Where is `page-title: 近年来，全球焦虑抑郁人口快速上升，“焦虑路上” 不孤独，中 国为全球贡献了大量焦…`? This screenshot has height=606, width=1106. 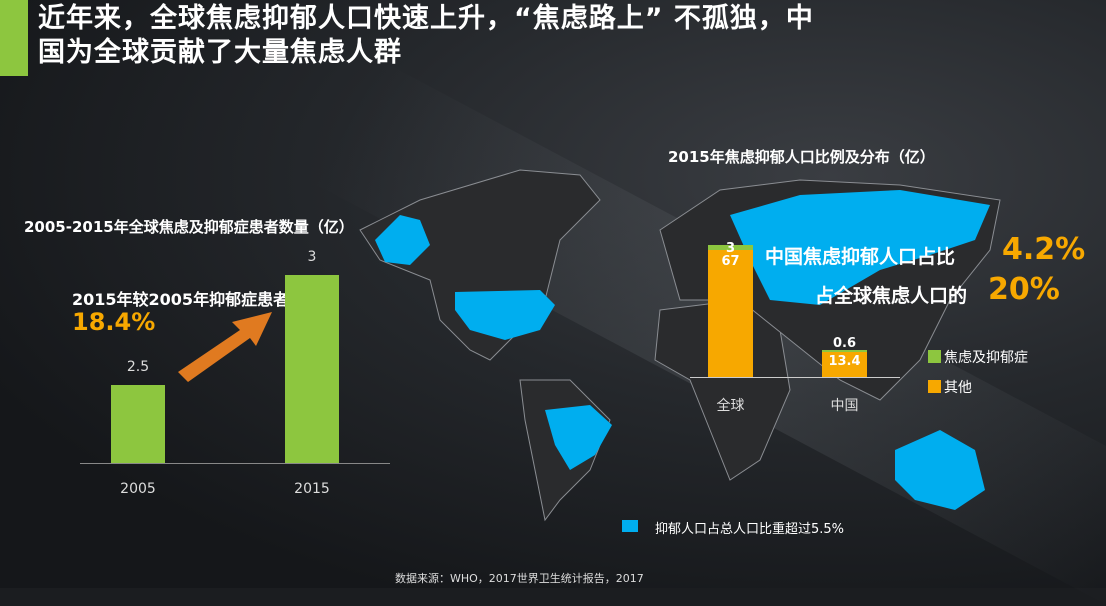 page-title: 近年来，全球焦虑抑郁人口快速上升，“焦虑路上” 不孤独，中 国为全球贡献了大量焦… is located at coordinates (568, 36).